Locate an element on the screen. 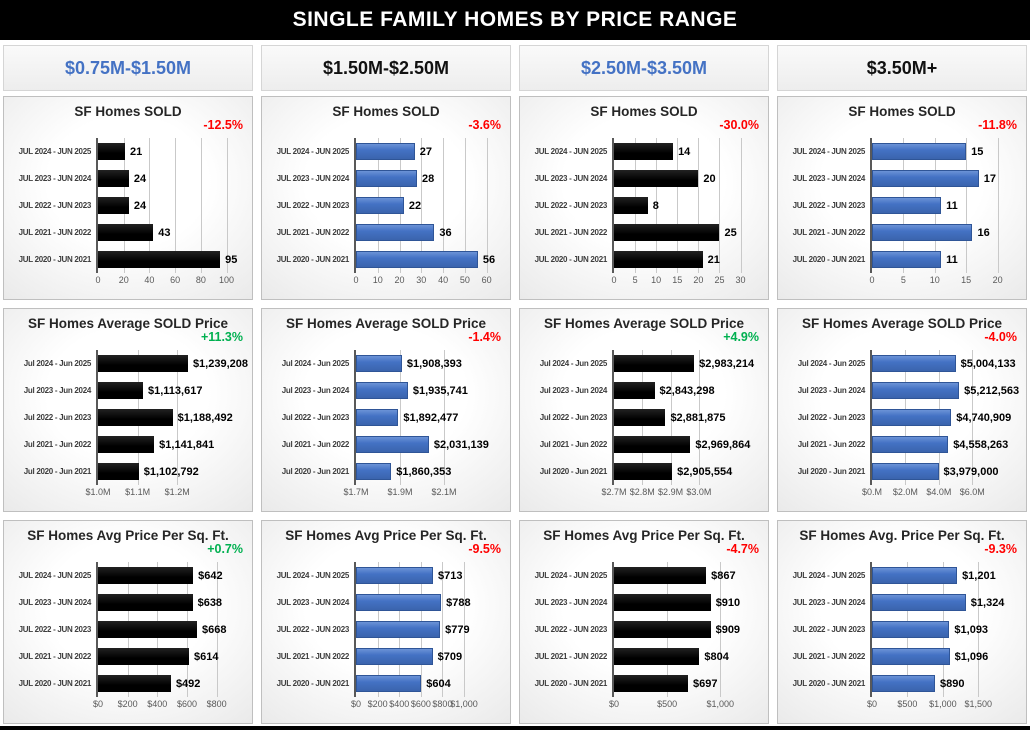 This screenshot has width=1030, height=734. x-tick-label: $2.8M is located at coordinates (642, 492).